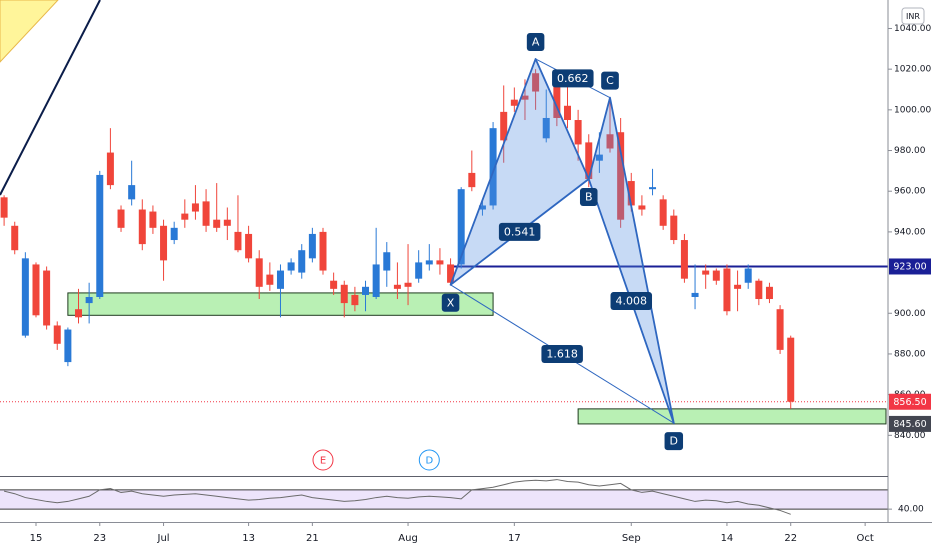 The height and width of the screenshot is (550, 932). Describe the element at coordinates (912, 110) in the screenshot. I see `y-tick-label: 1000.00` at that location.